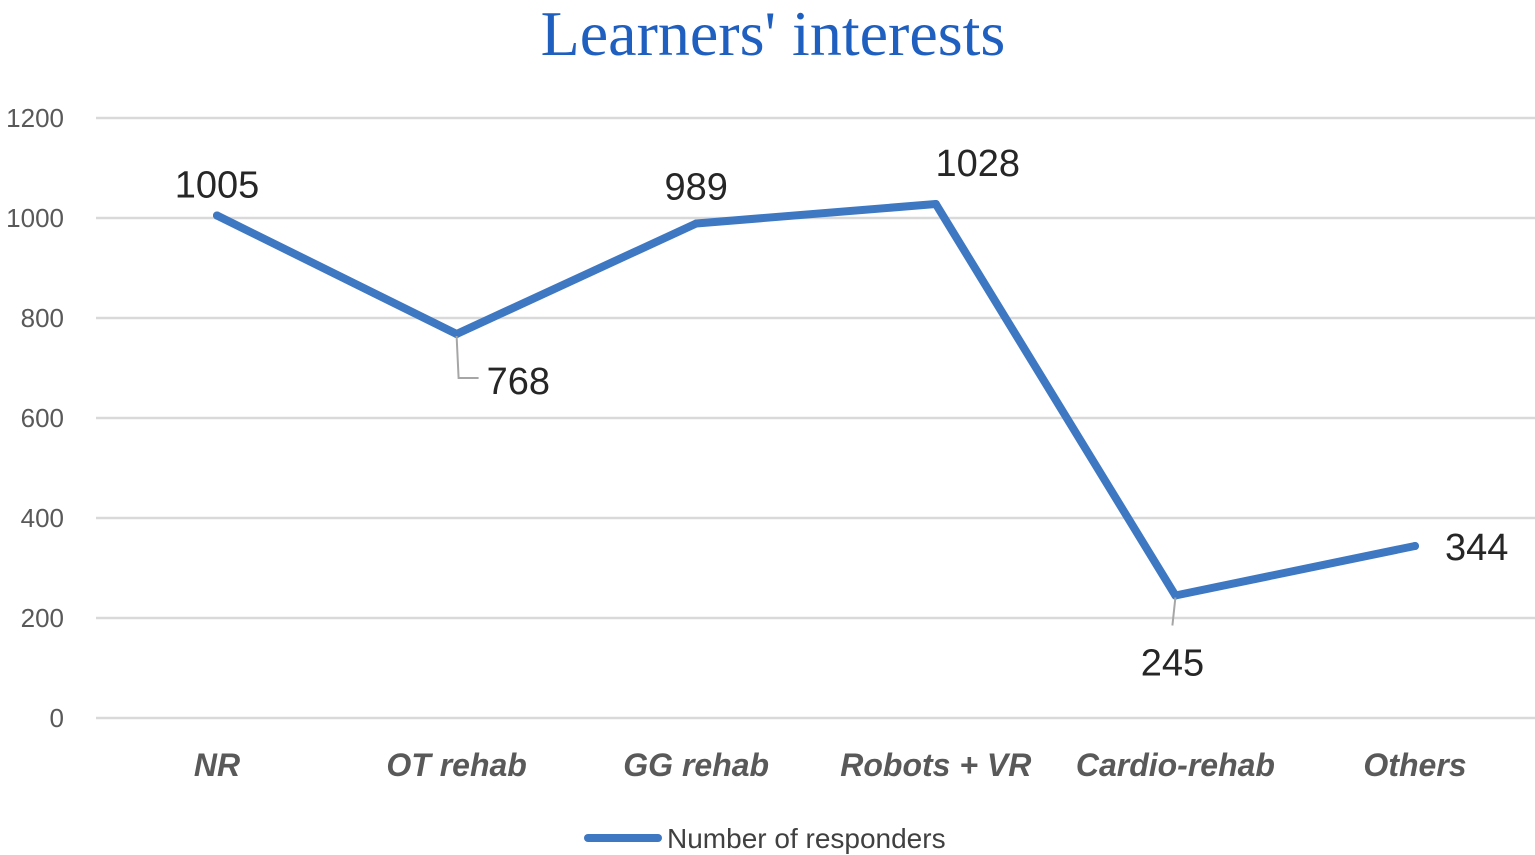 The image size is (1535, 855). What do you see at coordinates (518, 382) in the screenshot?
I see `data-label: 768` at bounding box center [518, 382].